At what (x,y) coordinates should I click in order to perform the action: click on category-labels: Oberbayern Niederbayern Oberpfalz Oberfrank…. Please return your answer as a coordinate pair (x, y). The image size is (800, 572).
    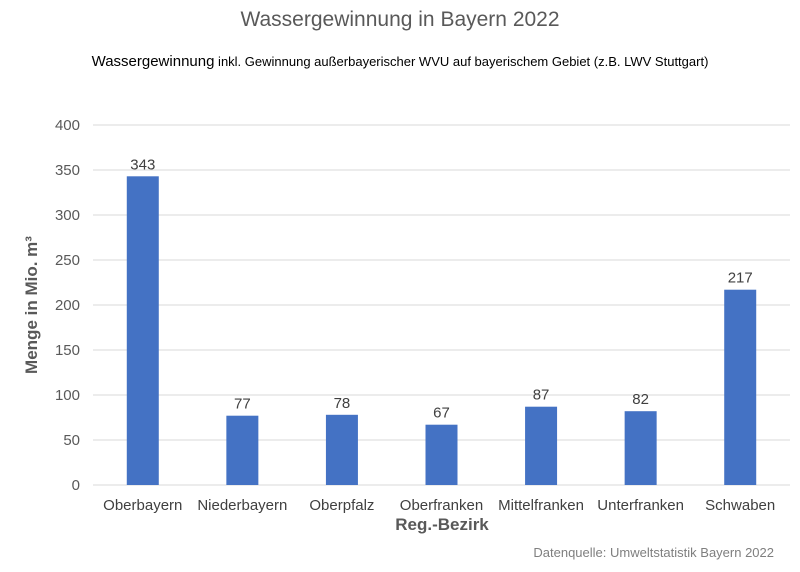
    Looking at the image, I should click on (439, 505).